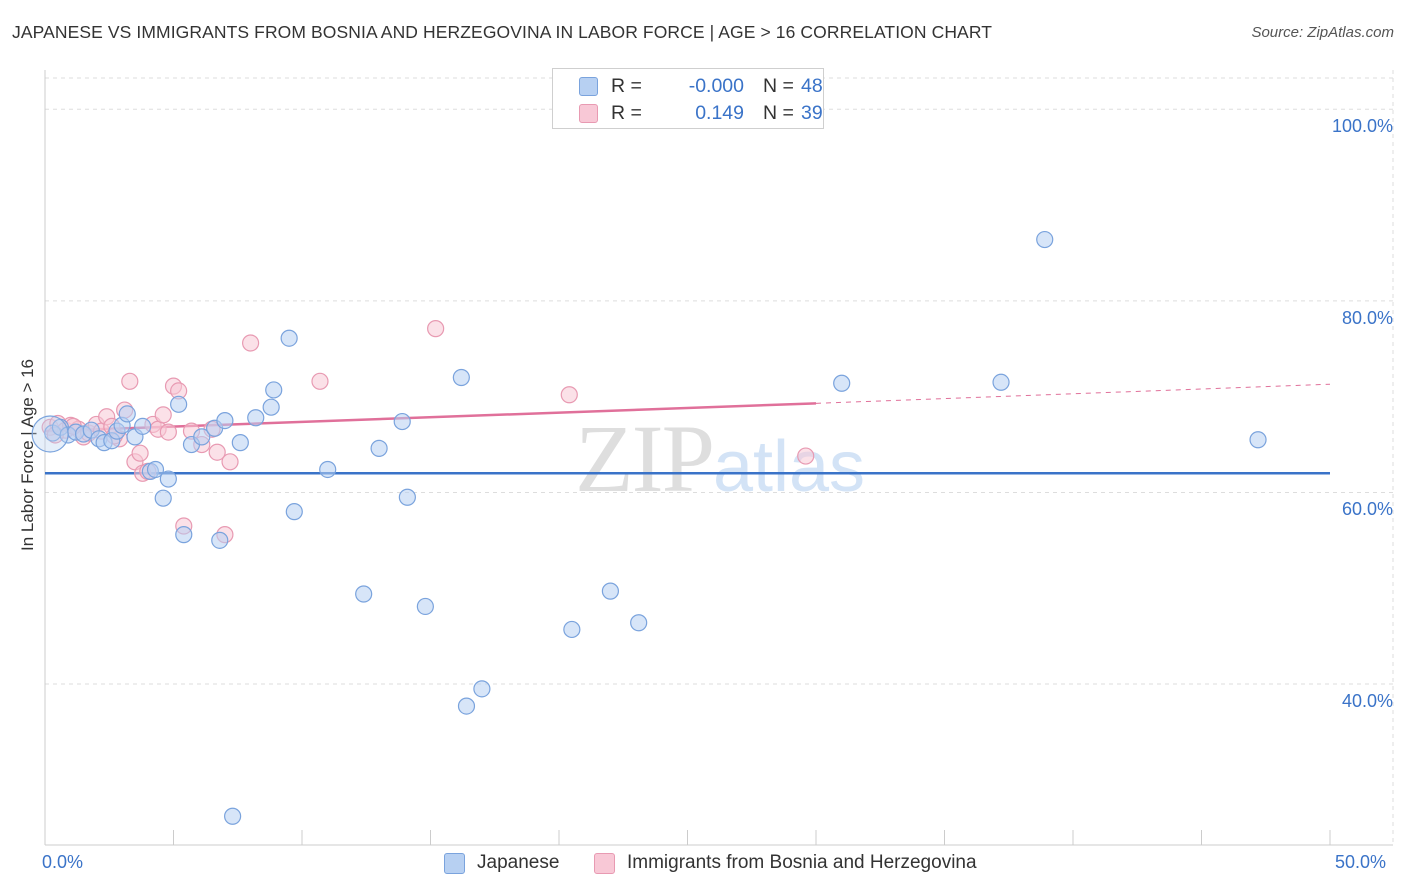  I want to click on watermark: ZIPatlas, so click(720, 458).